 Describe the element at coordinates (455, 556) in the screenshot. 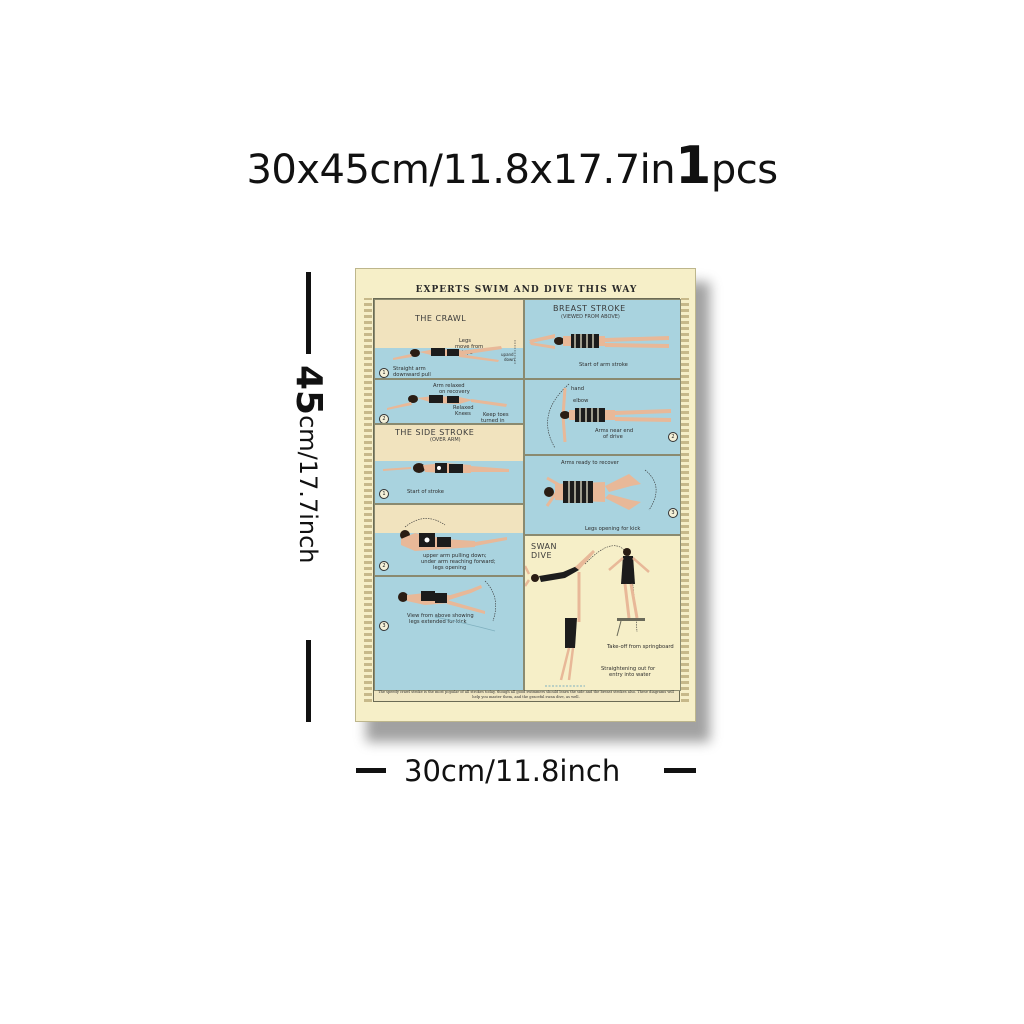

I see `side-note: upper arm pulling down;` at that location.